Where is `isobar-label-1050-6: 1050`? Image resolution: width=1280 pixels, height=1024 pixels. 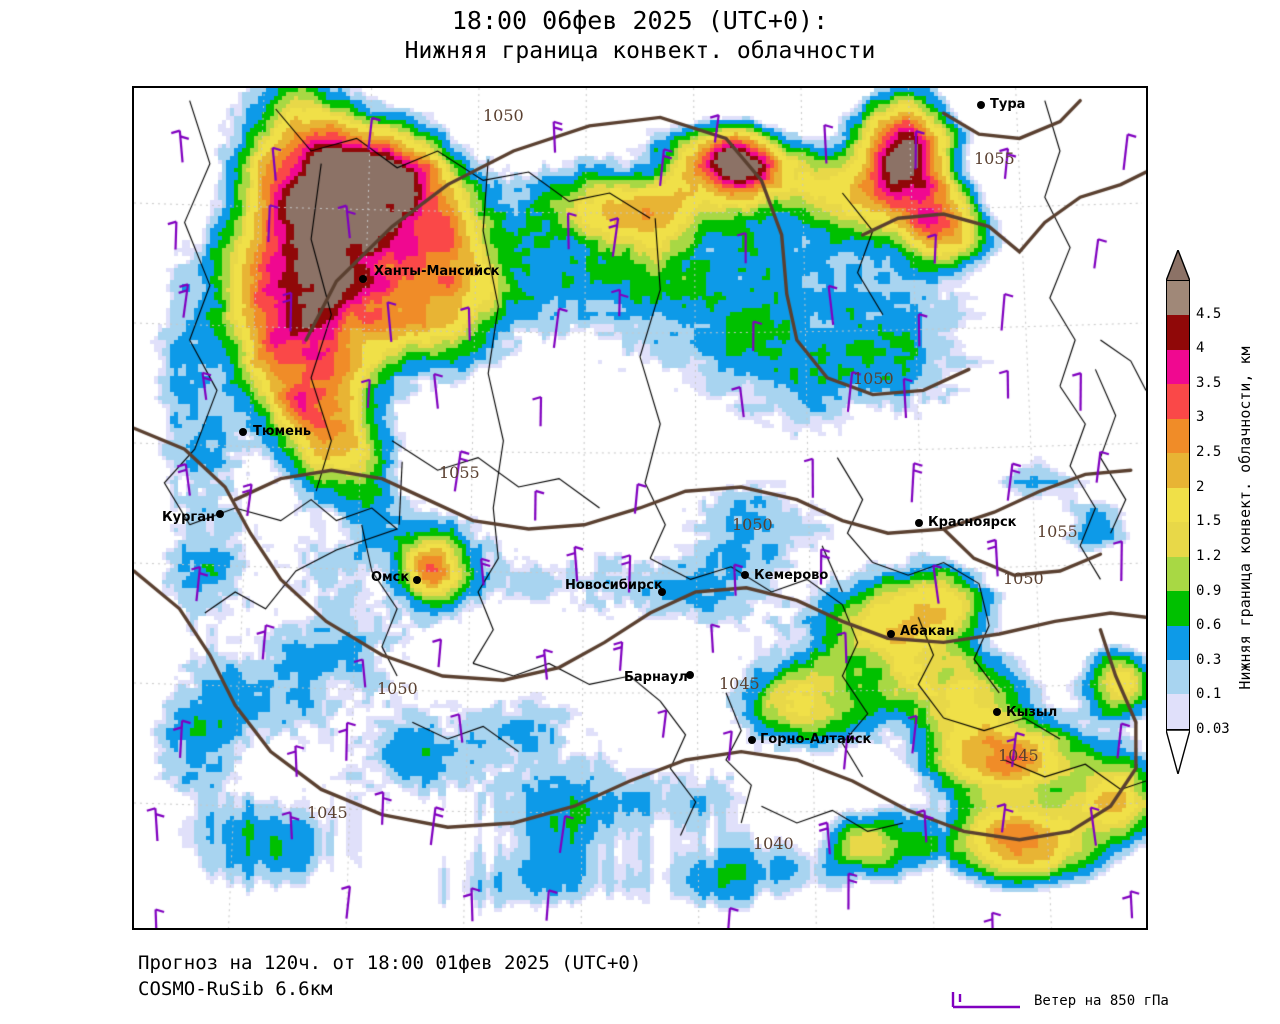
isobar-label-1050-6: 1050 is located at coordinates (1023, 578).